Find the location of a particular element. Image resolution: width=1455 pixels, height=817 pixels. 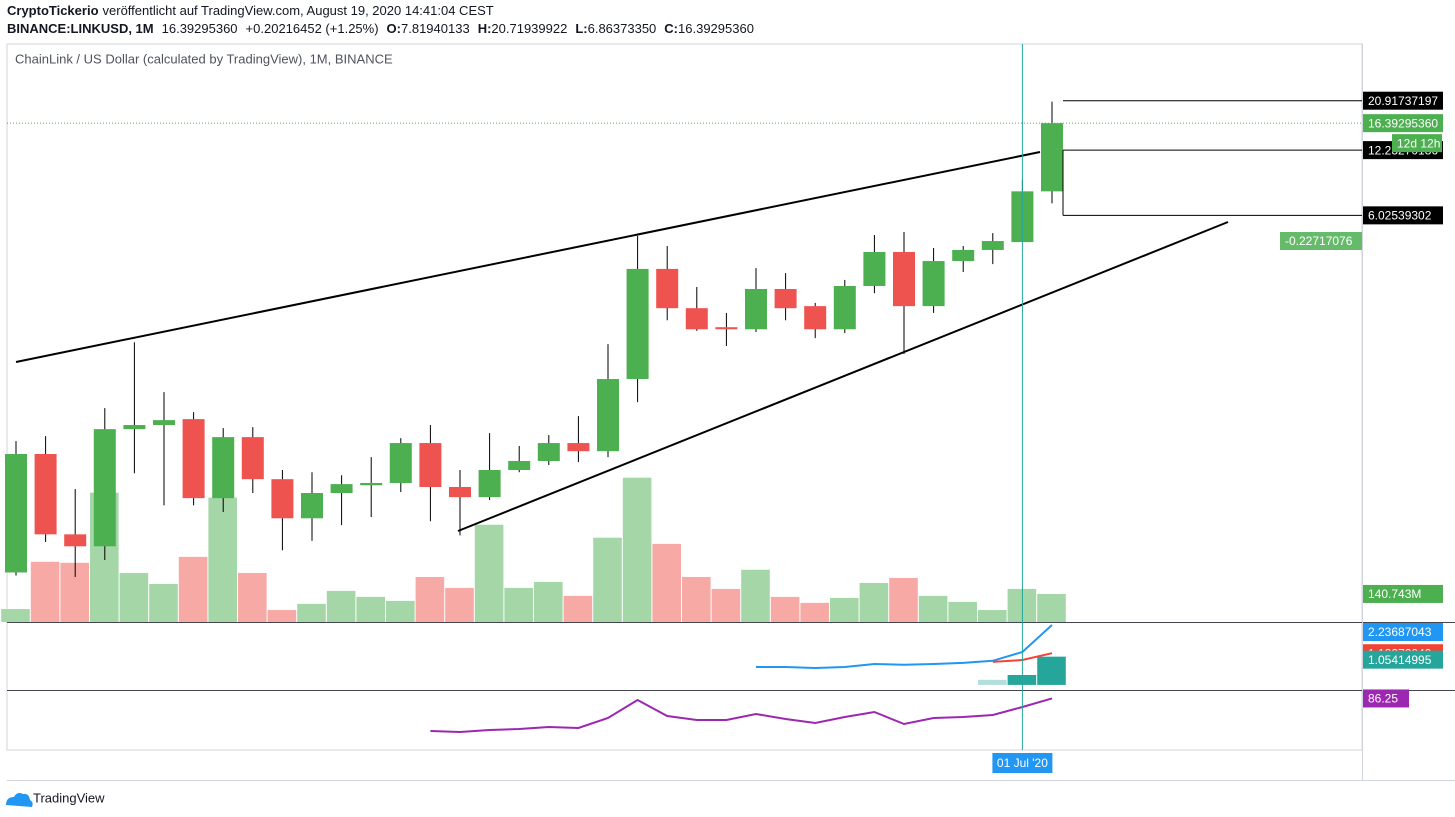

change: +0.20216452 (+1.25%) is located at coordinates (312, 28).